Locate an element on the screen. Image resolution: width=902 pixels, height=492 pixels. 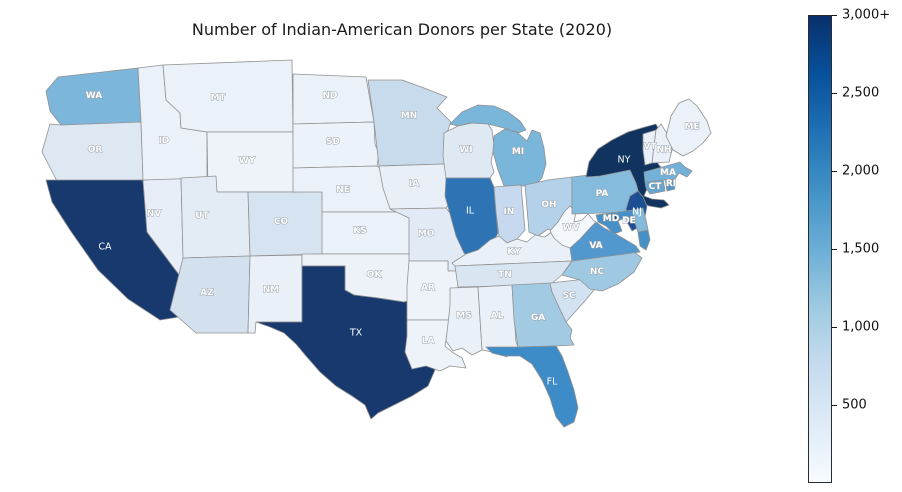
state-dc is located at coordinates (615, 216).